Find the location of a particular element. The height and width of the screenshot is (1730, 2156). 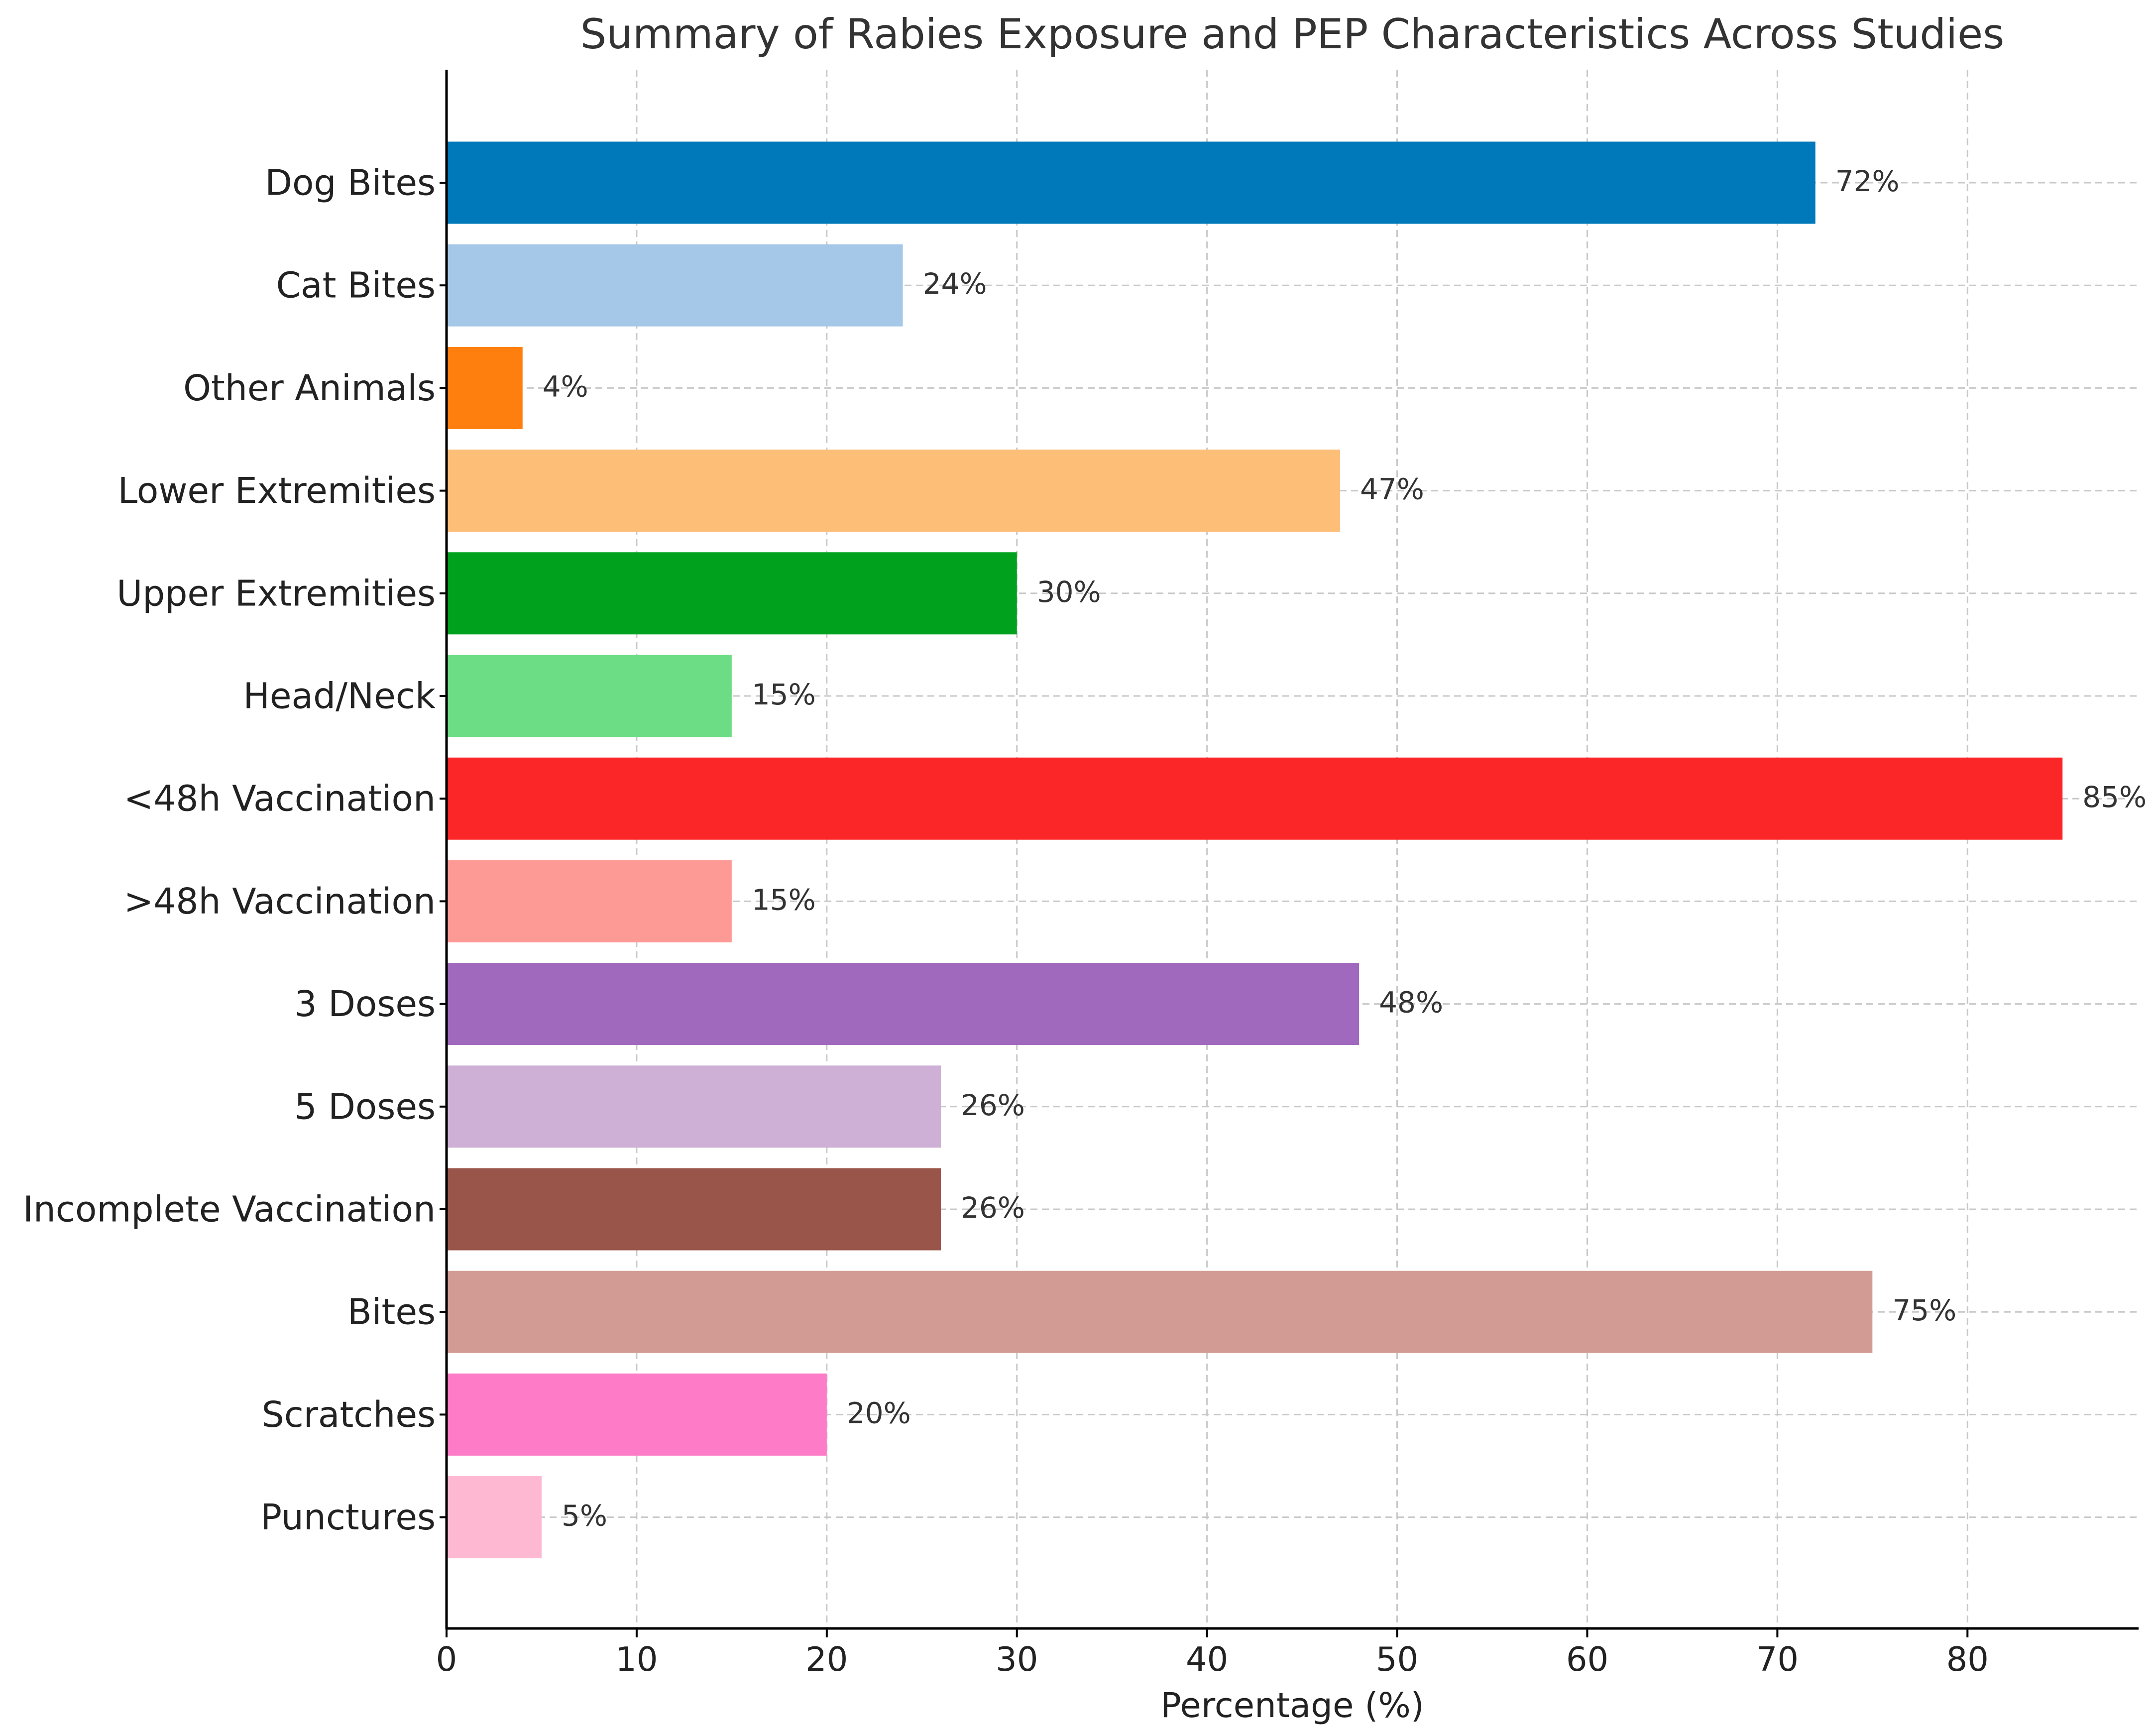

value-label: 47% is located at coordinates (1392, 489).